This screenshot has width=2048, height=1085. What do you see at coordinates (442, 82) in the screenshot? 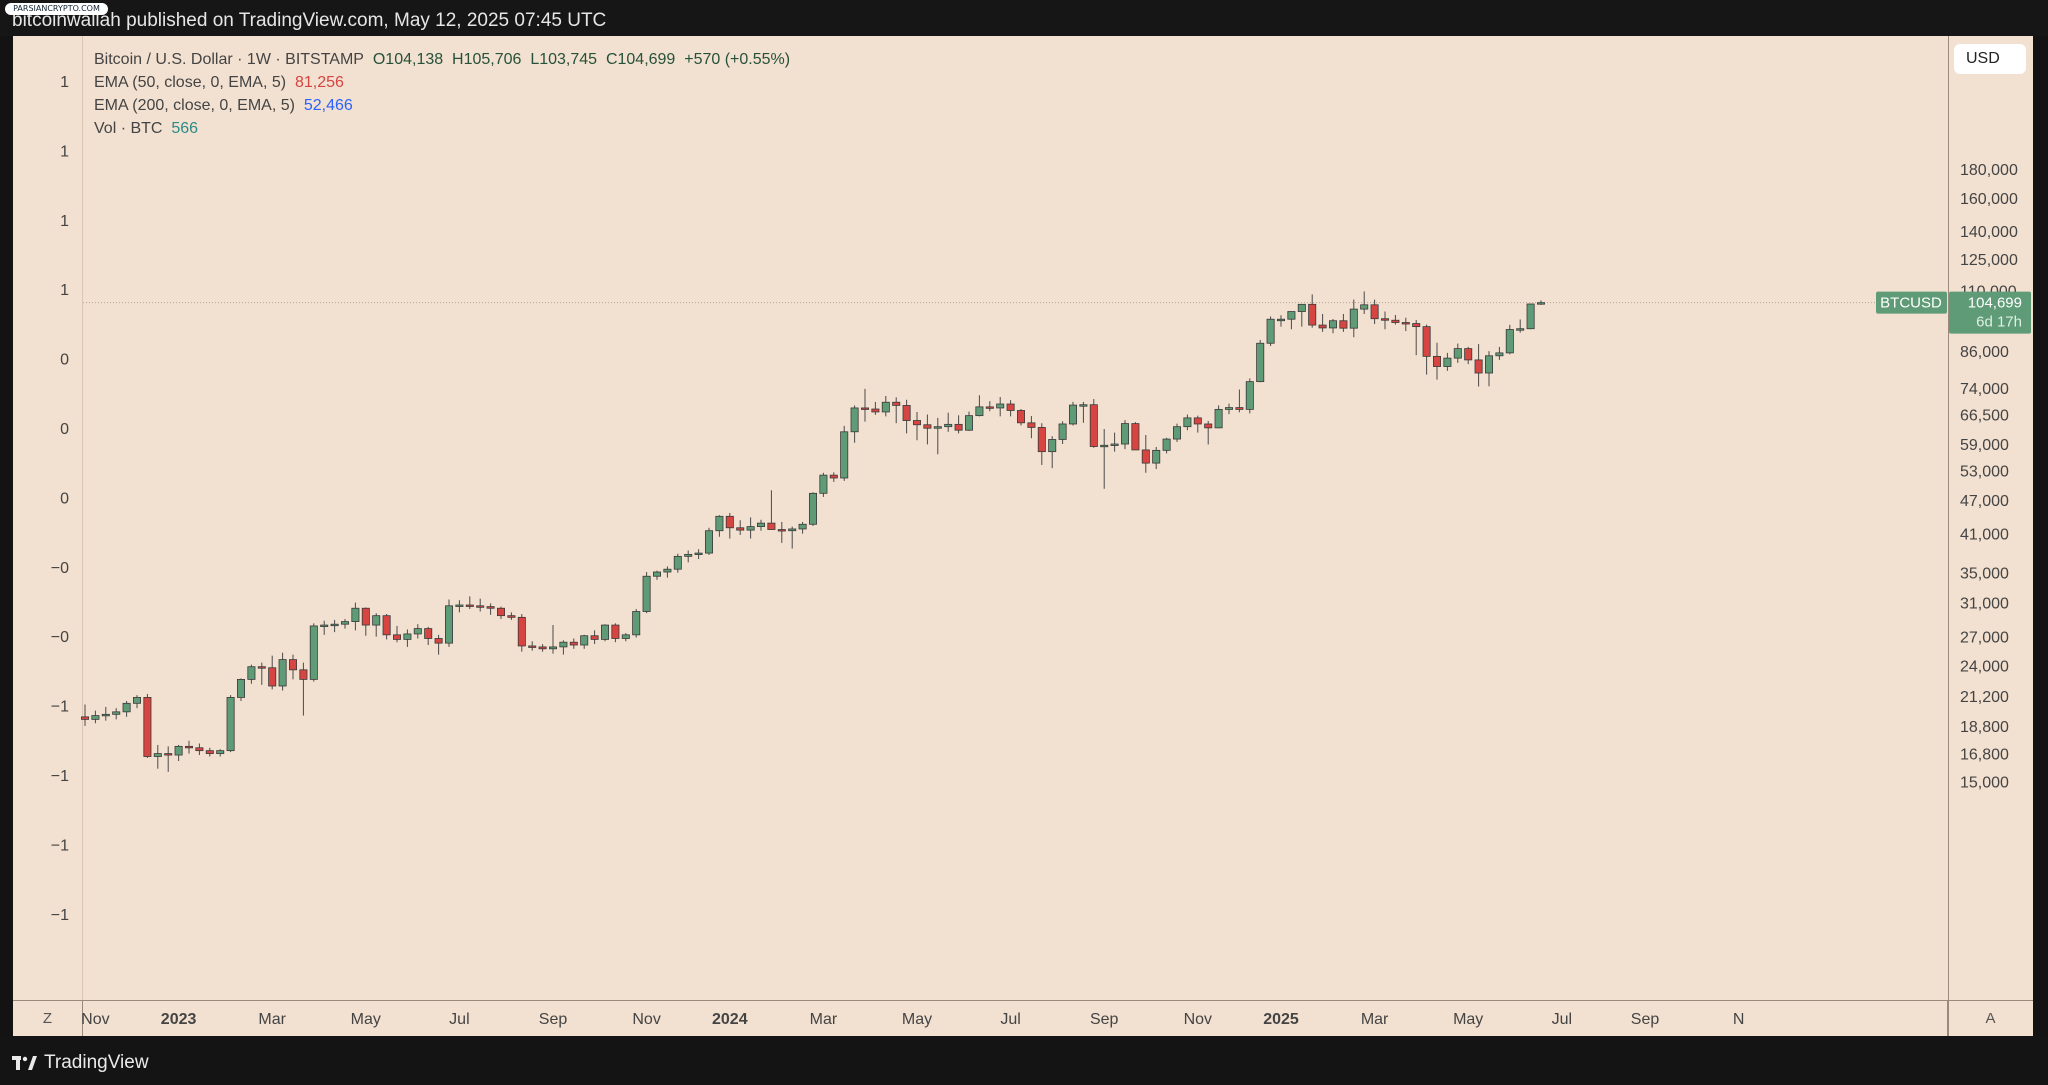
I see `legend-ema50-row: EMA (50, close, 0, EMA, 5) 81,256` at bounding box center [442, 82].